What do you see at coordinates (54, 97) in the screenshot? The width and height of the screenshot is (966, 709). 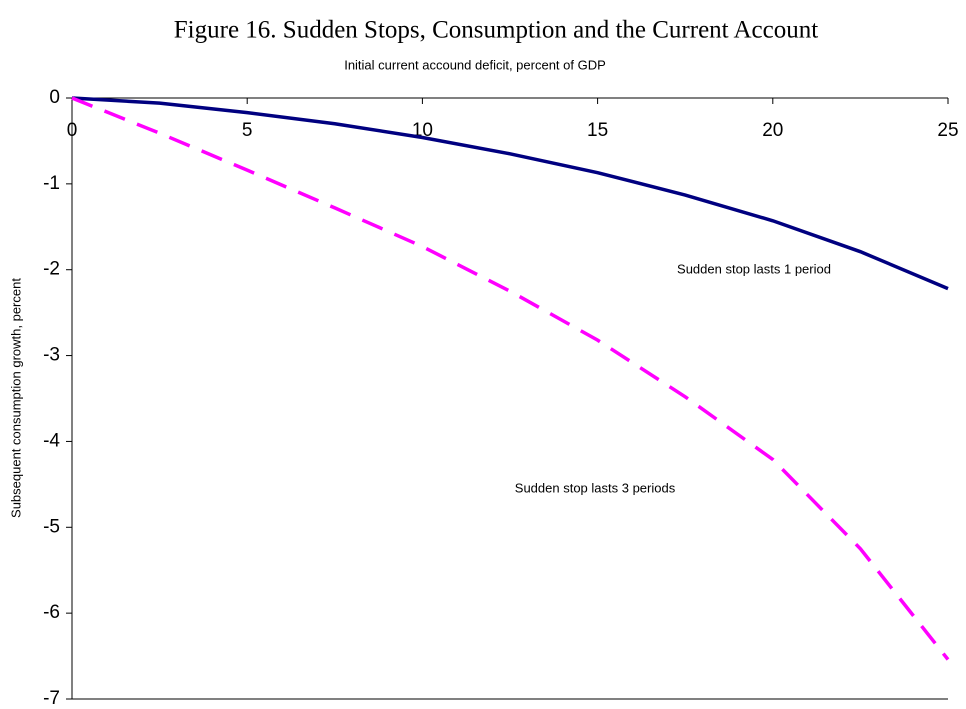 I see `y-tick-label: 0` at bounding box center [54, 97].